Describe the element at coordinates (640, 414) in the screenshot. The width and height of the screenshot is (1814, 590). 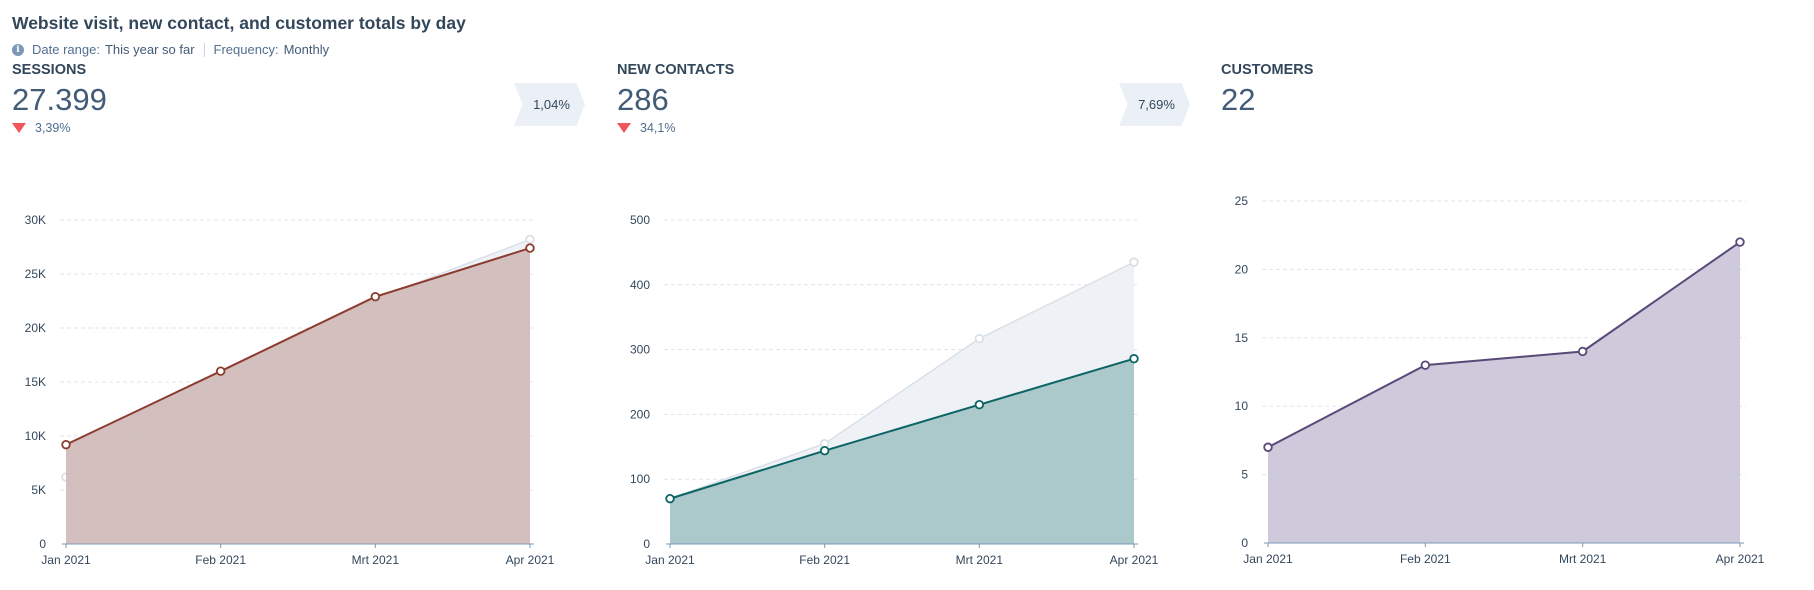
I see `y-tick-label: 200` at that location.